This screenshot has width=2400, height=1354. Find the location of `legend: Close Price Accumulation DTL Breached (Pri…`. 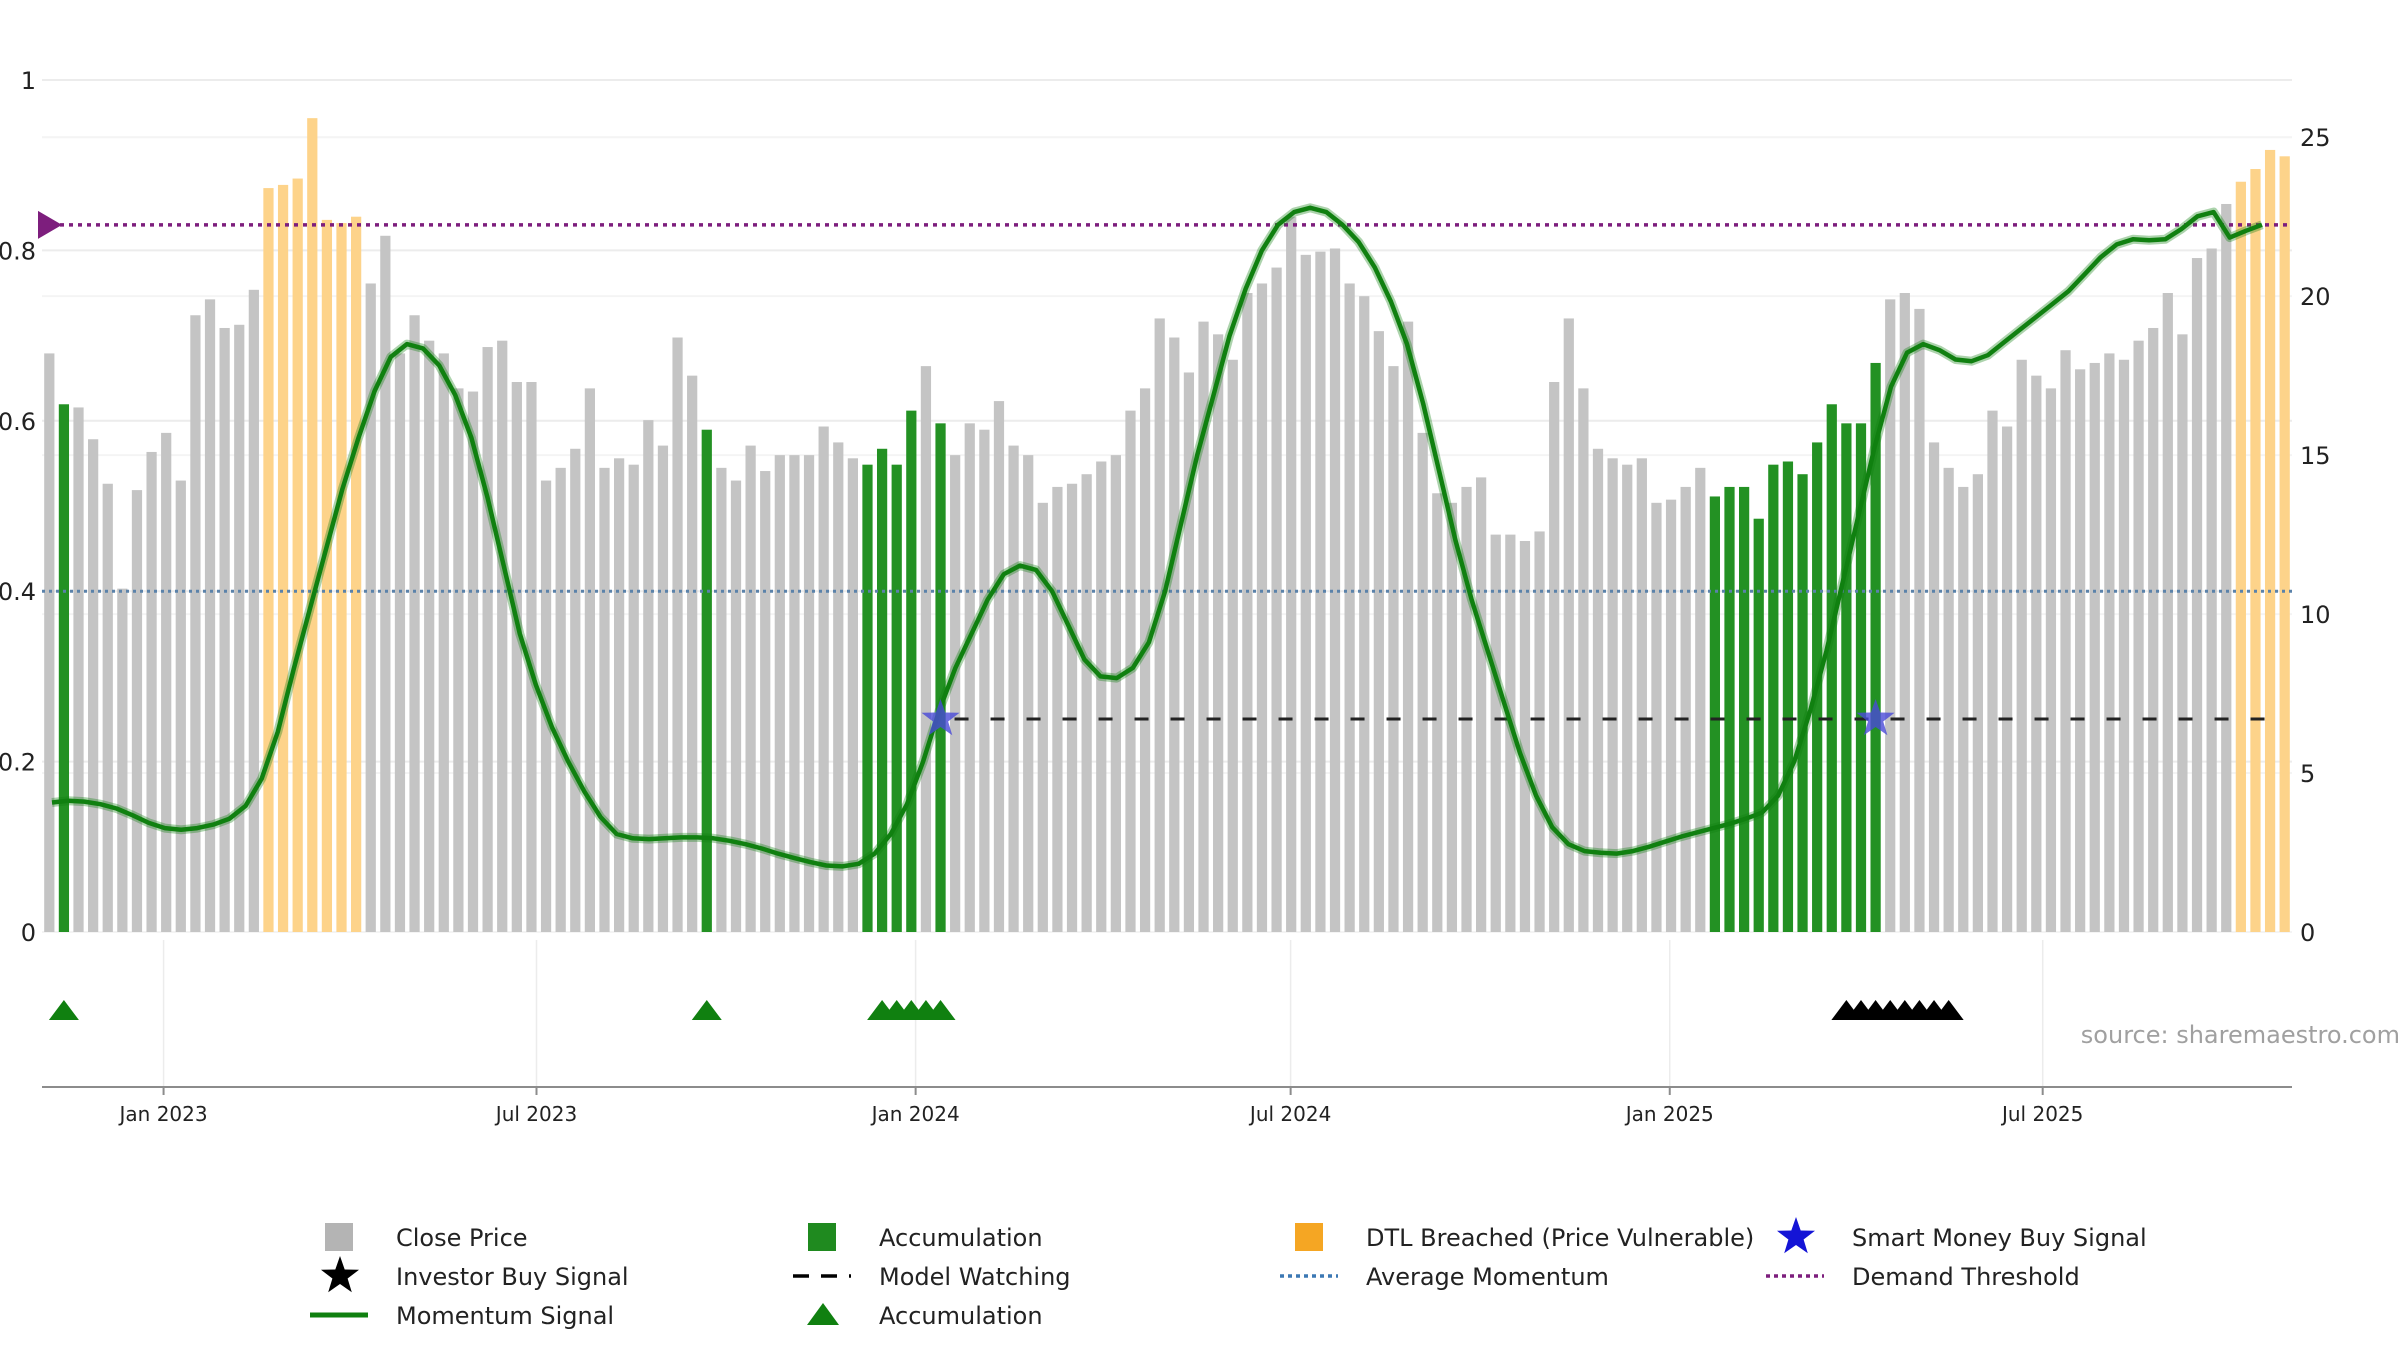

legend: Close Price Accumulation DTL Breached (Pri… is located at coordinates (1228, 1273).